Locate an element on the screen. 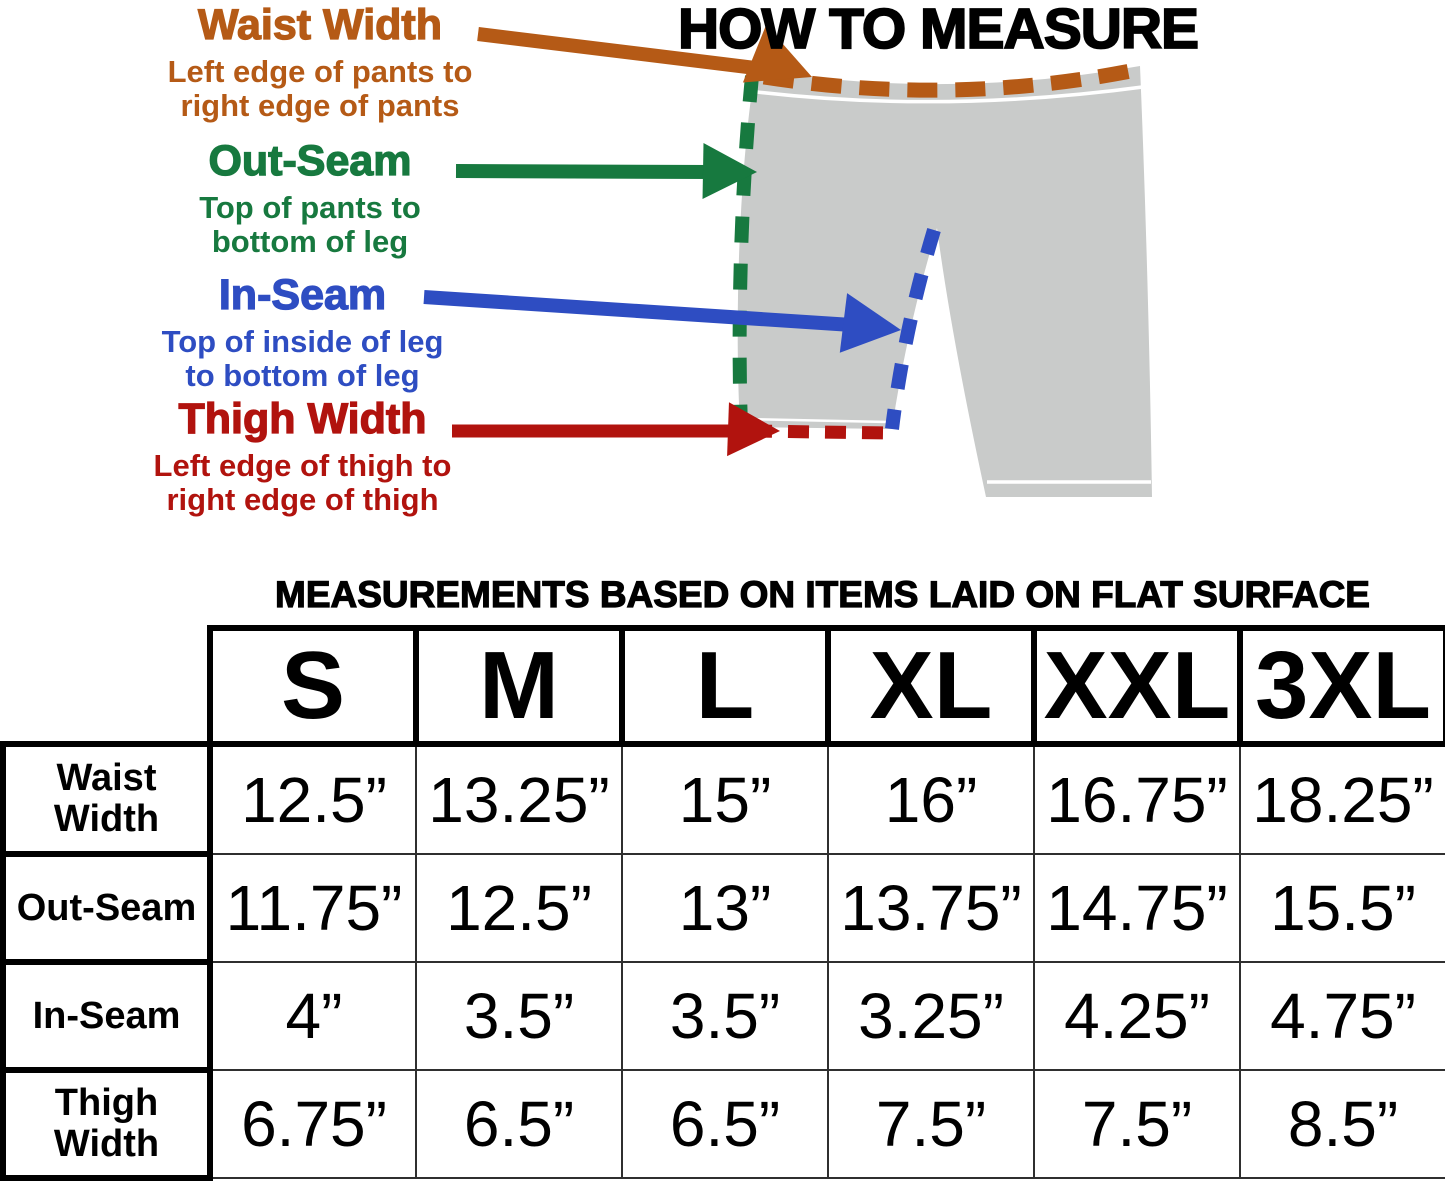 Image resolution: width=1445 pixels, height=1181 pixels. waist-dashed-line is located at coordinates (947, 80).